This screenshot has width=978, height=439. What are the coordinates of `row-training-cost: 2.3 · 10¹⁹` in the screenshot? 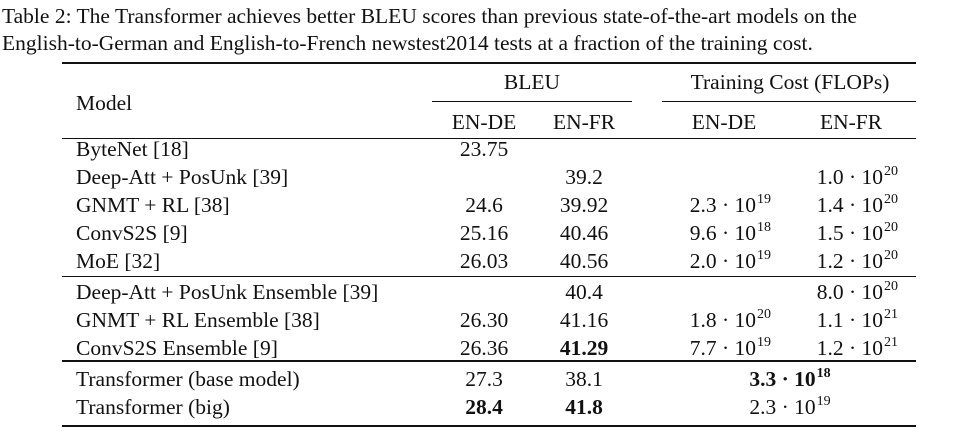 It's located at (789, 409).